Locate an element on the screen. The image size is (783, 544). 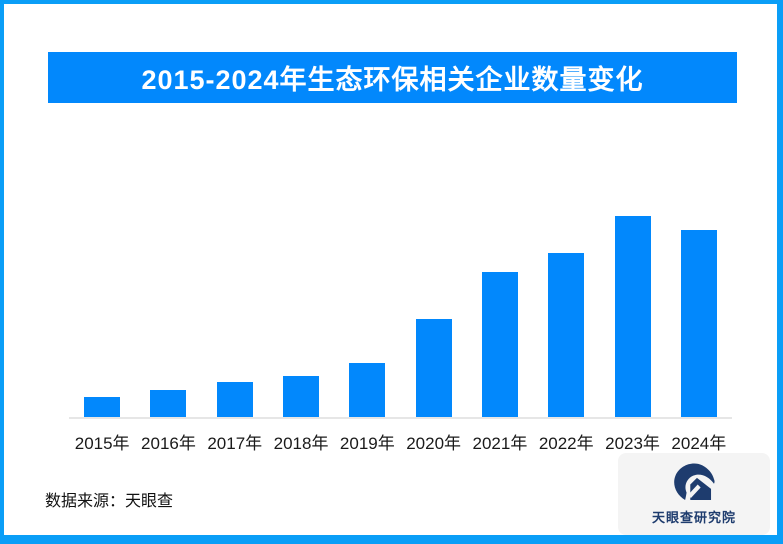
x-axis-label: 2022年 is located at coordinates (566, 443).